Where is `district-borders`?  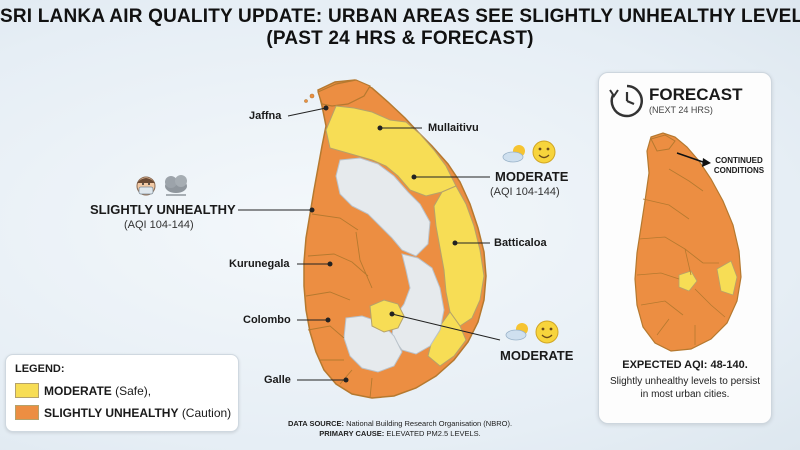 district-borders is located at coordinates (339, 306).